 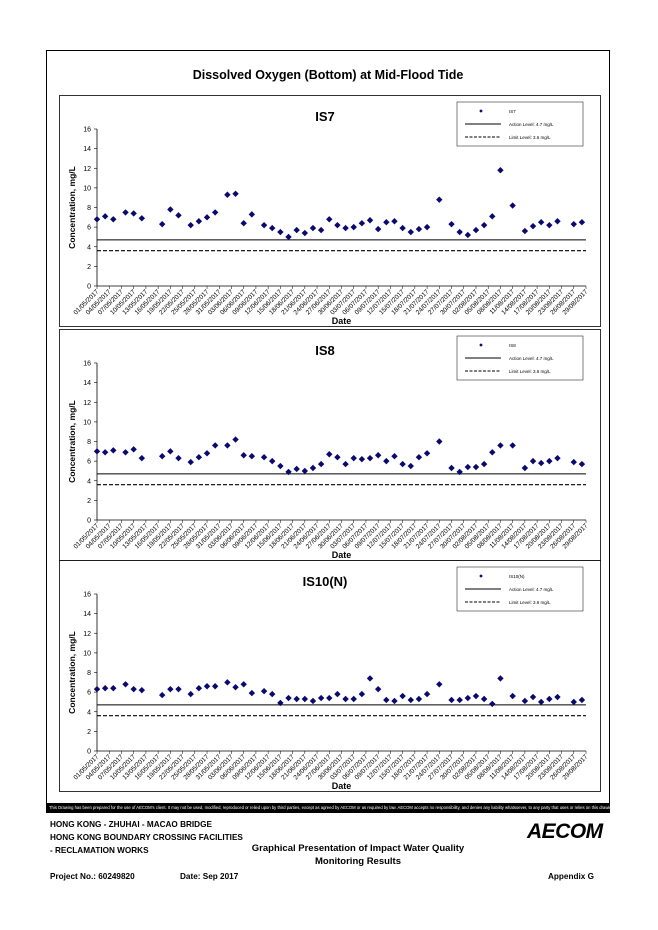 I want to click on chart-title: IS7, so click(x=325, y=116).